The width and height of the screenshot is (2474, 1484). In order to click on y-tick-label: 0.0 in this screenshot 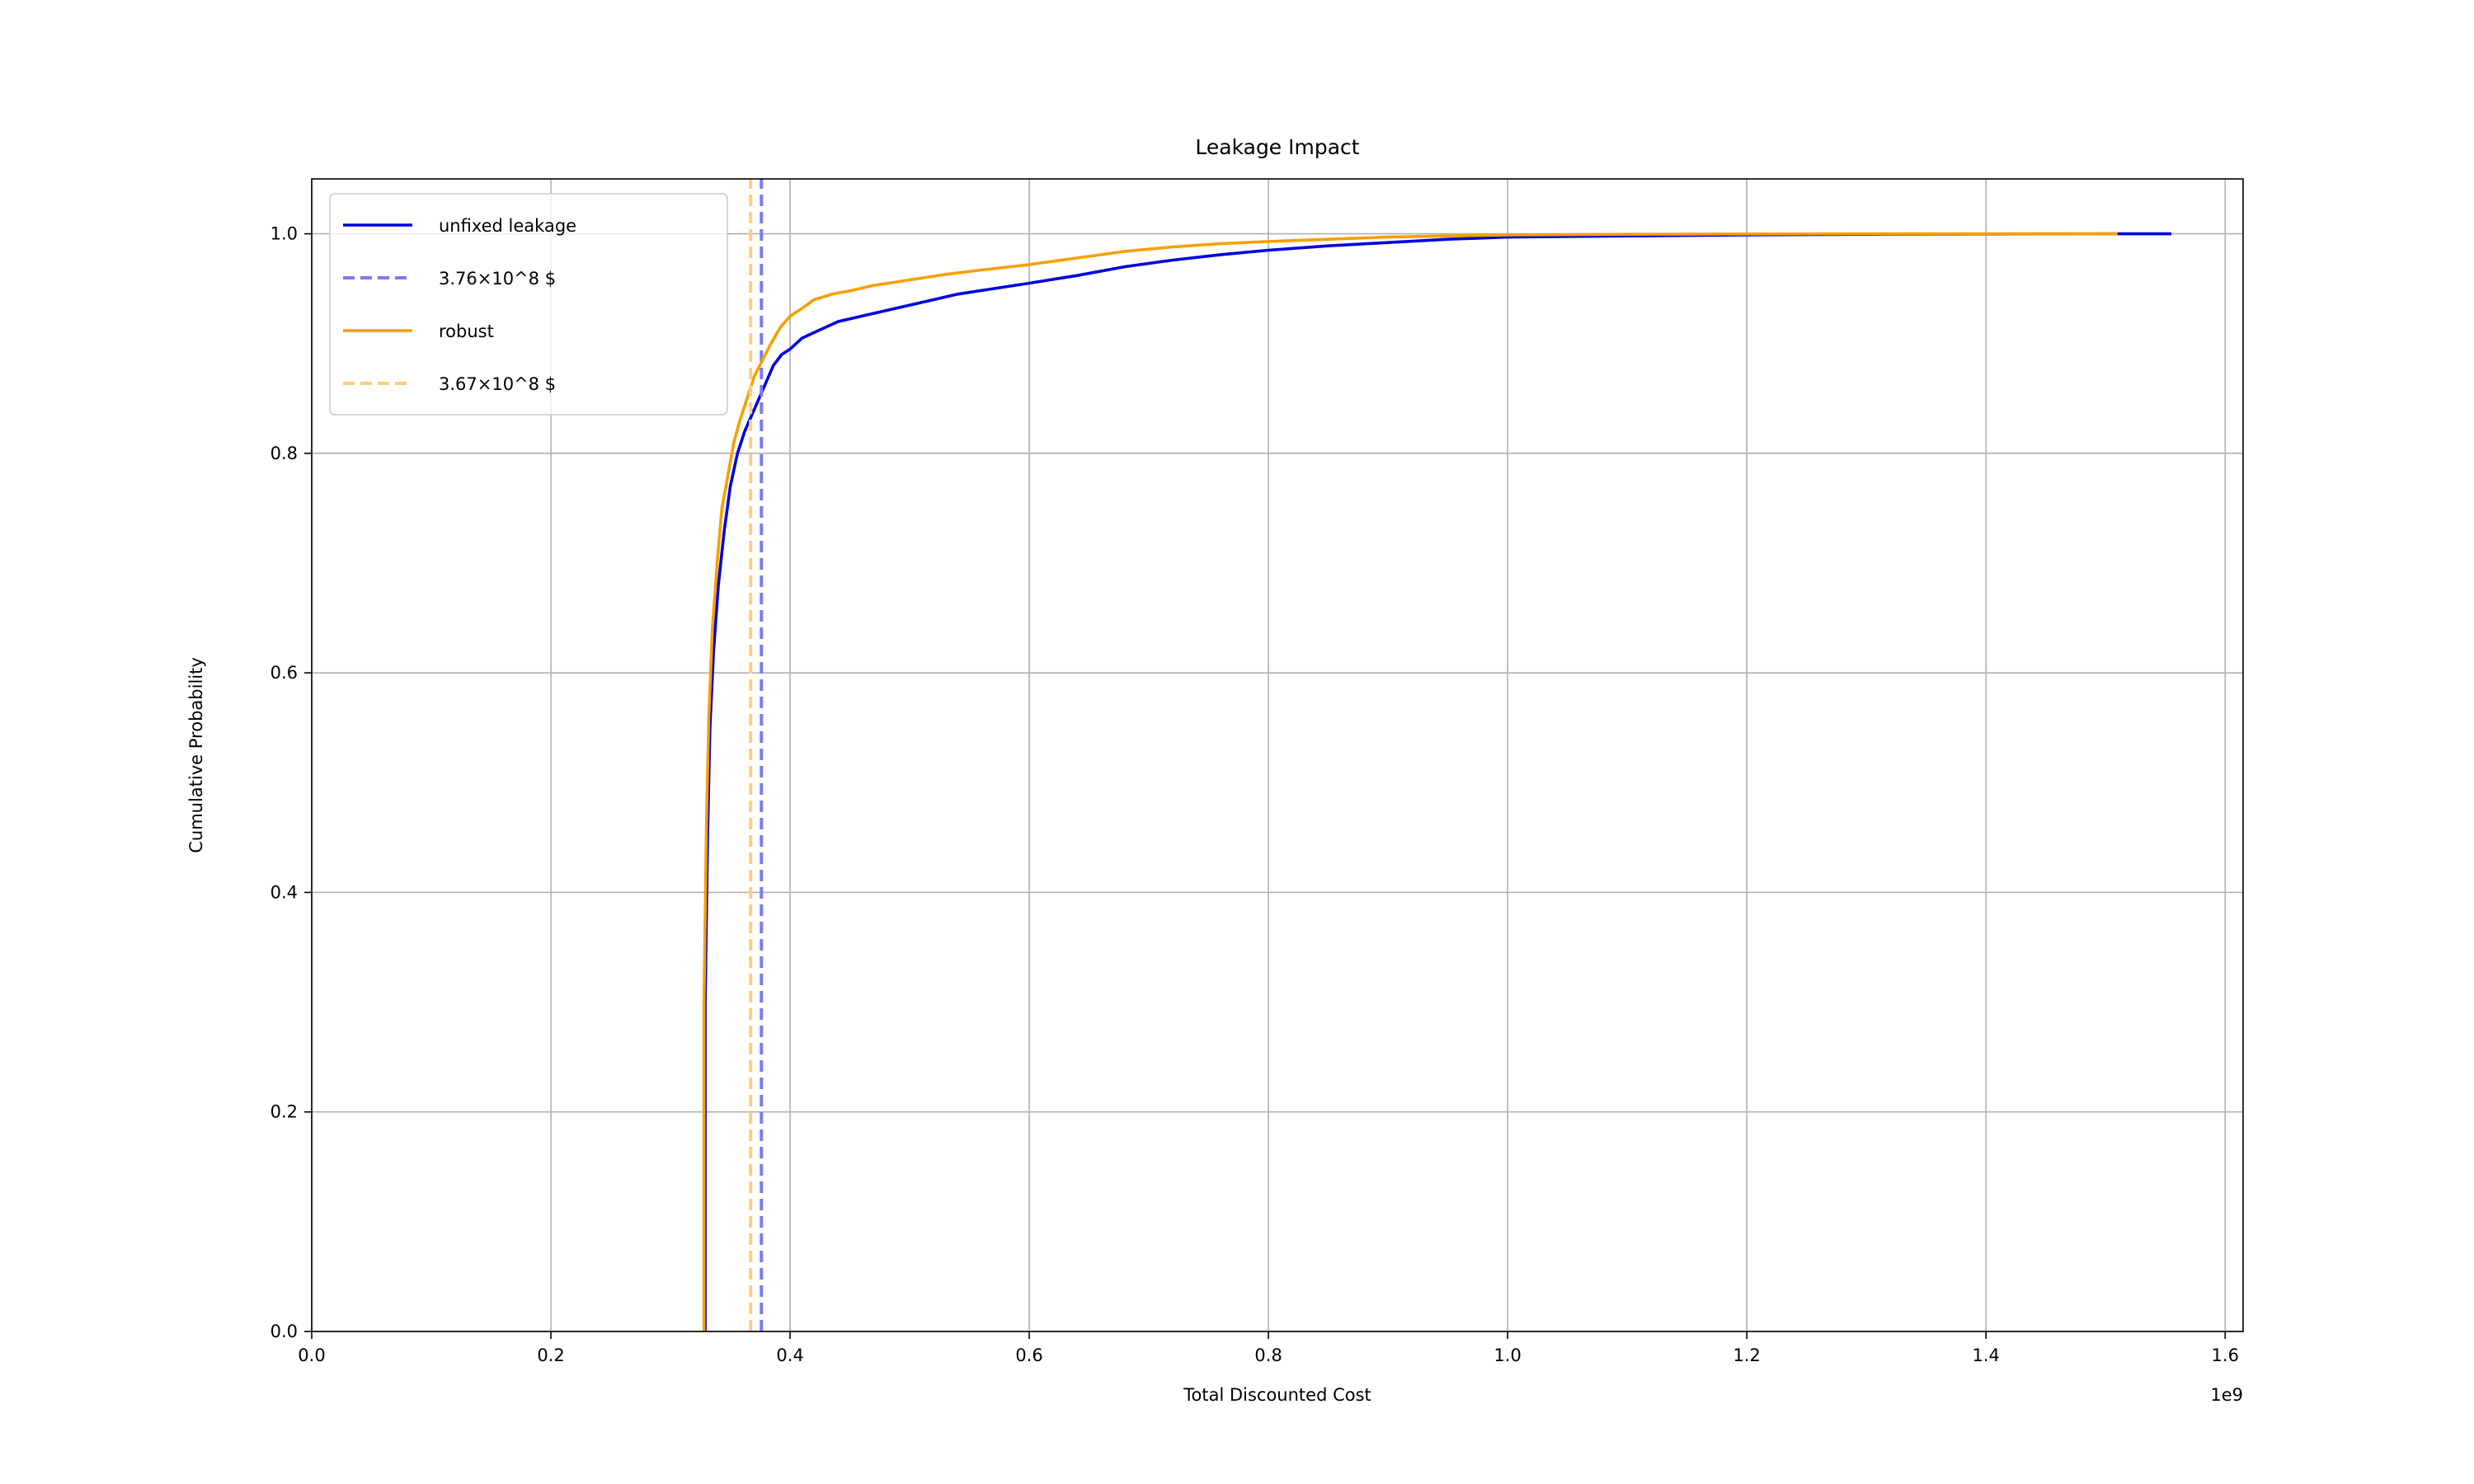, I will do `click(284, 1331)`.